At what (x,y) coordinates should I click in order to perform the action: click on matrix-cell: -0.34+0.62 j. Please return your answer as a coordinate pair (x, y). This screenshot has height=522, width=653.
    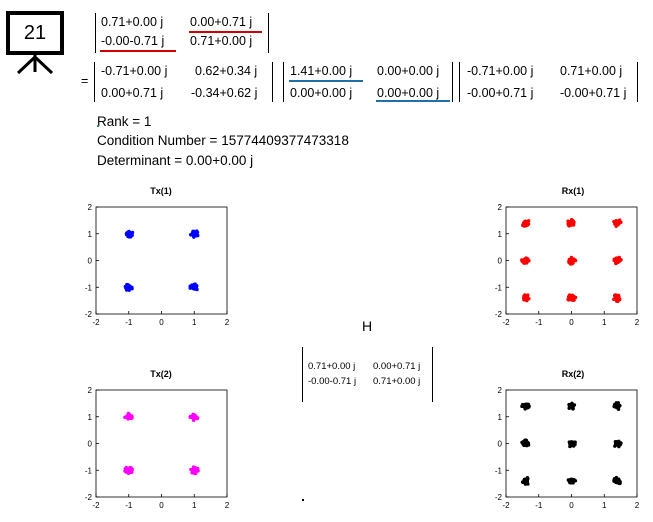
    Looking at the image, I should click on (224, 93).